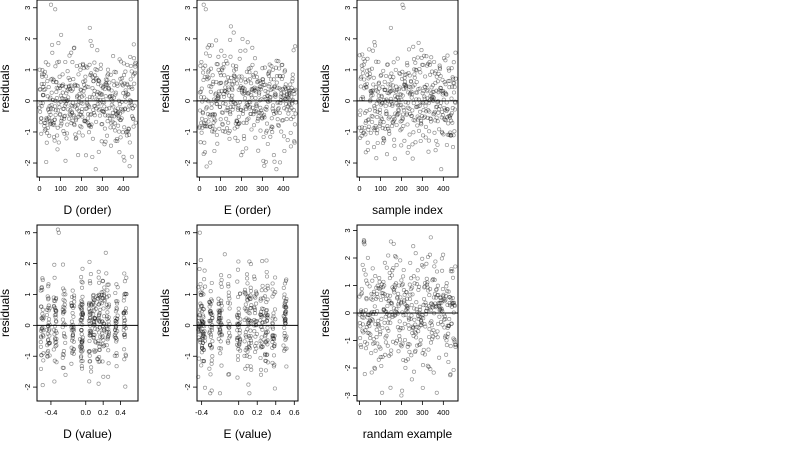 The image size is (800, 450). What do you see at coordinates (120, 412) in the screenshot?
I see `x-tick-label: 0.4` at bounding box center [120, 412].